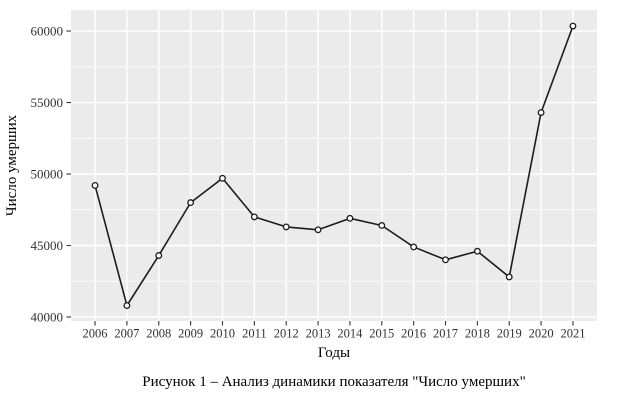  Describe the element at coordinates (47, 174) in the screenshot. I see `y-tick-label: 50000` at that location.